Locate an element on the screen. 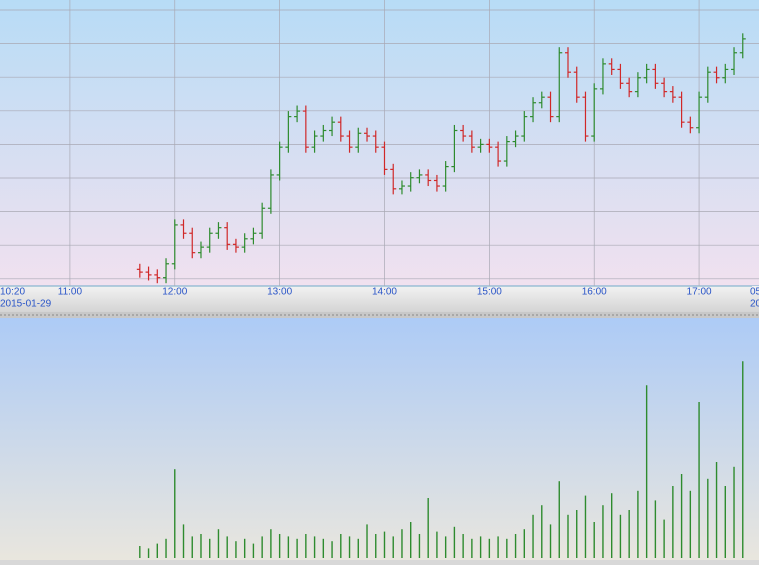 This screenshot has width=759, height=565. axis-edge is located at coordinates (755, 299).